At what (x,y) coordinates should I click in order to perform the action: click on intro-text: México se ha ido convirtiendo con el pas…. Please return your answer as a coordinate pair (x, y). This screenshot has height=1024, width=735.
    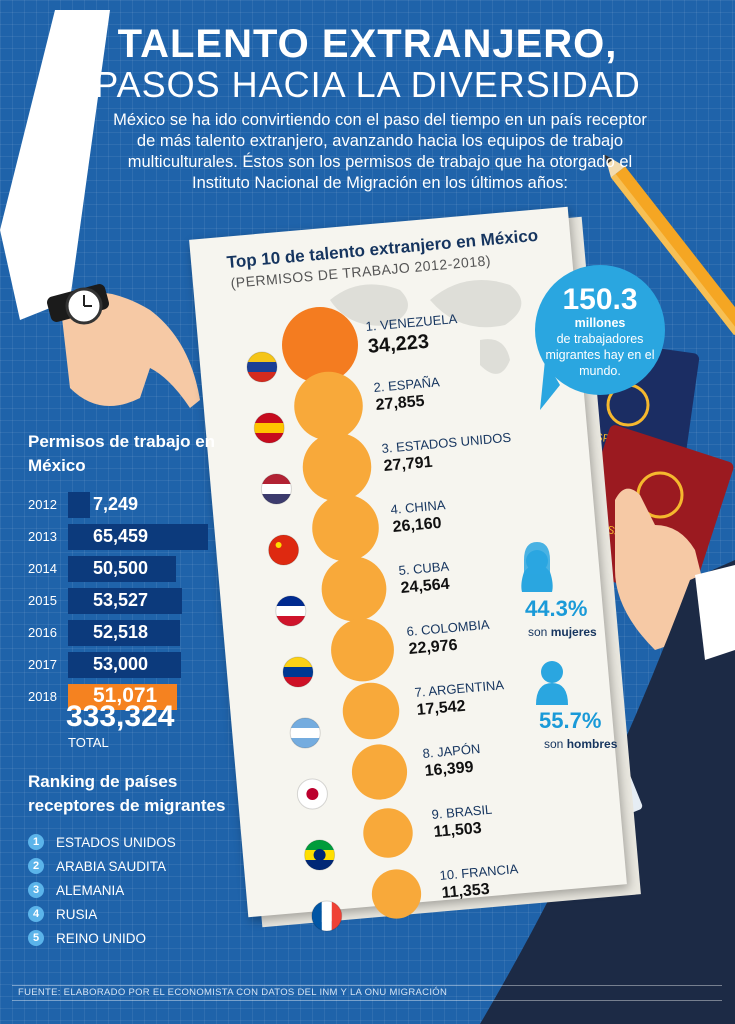
    Looking at the image, I should click on (380, 151).